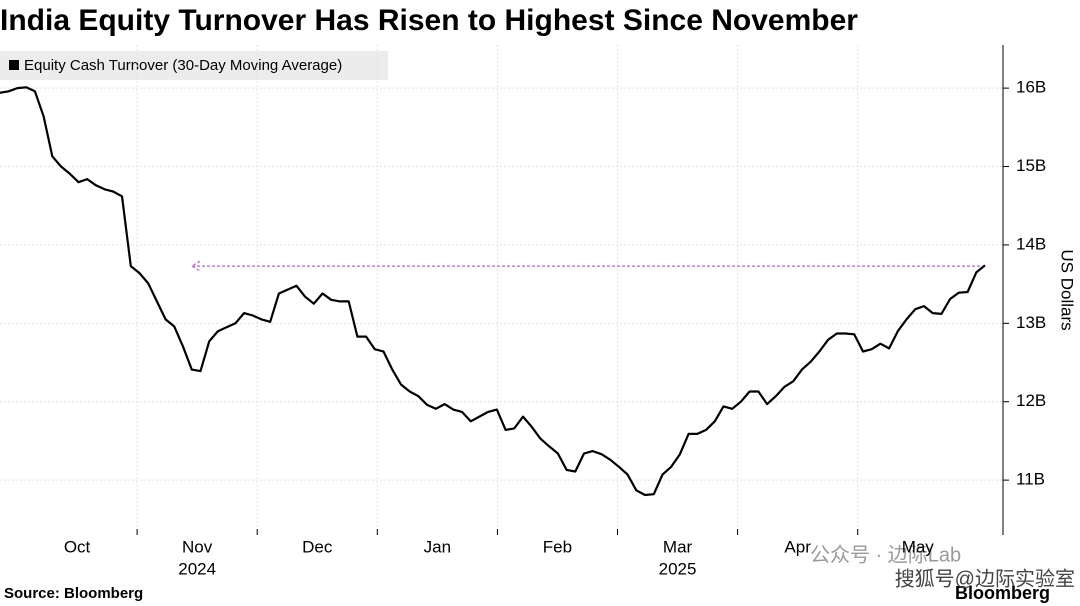  Describe the element at coordinates (317, 546) in the screenshot. I see `x-tick-label: Dec` at that location.